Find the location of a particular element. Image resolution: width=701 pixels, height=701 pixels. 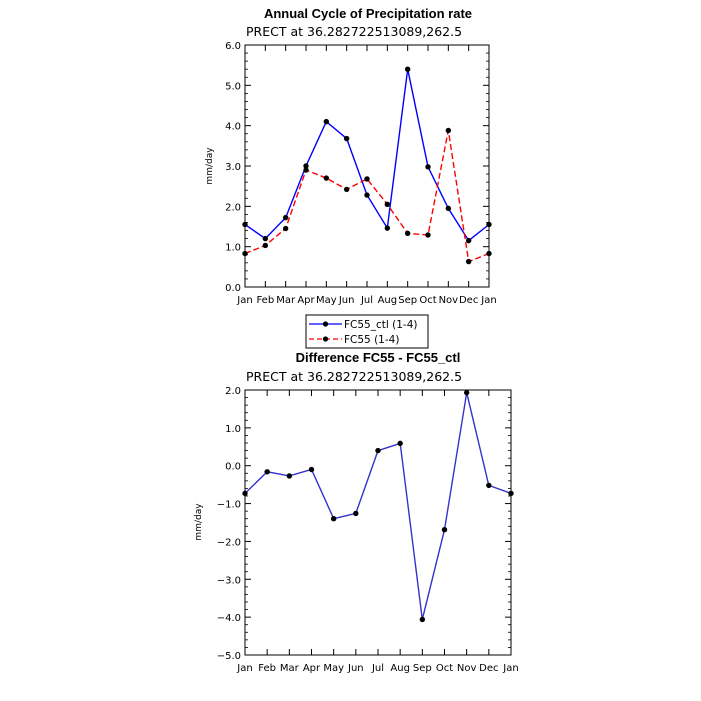

legend-swatch-marker-fc55 is located at coordinates (325, 339).